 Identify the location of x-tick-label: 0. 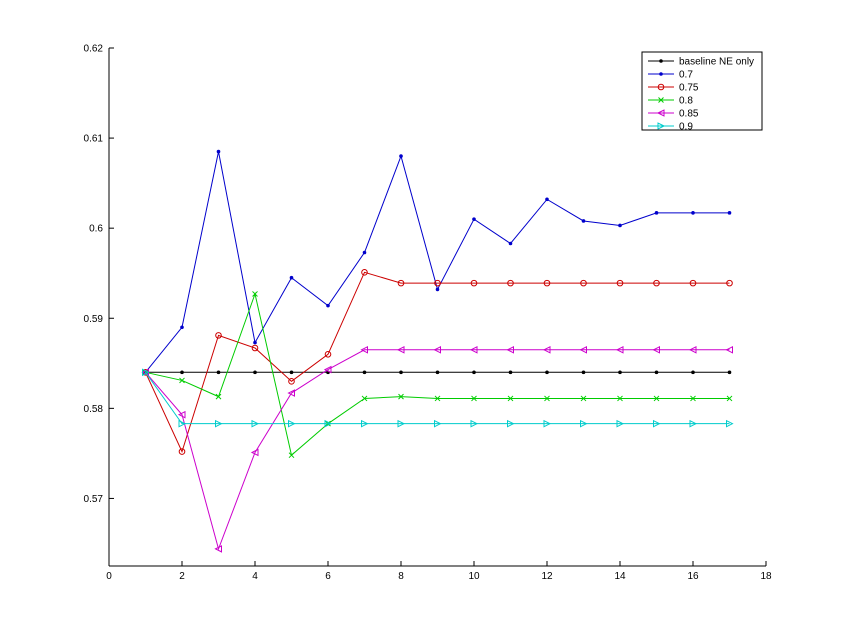
(109, 576).